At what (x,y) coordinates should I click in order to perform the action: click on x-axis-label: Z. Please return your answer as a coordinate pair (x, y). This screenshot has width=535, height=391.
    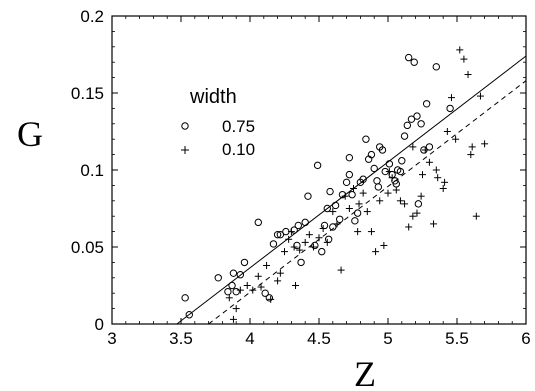
    Looking at the image, I should click on (365, 372).